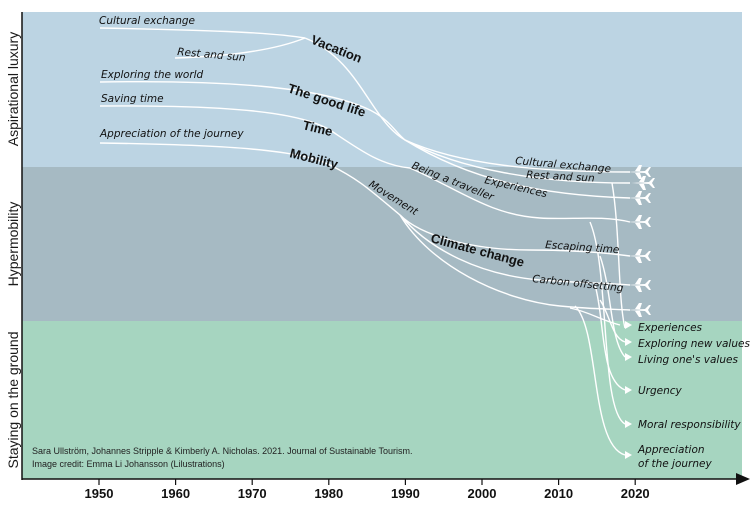 This screenshot has height=505, width=754. I want to click on x-tick-label: 2010, so click(558, 493).